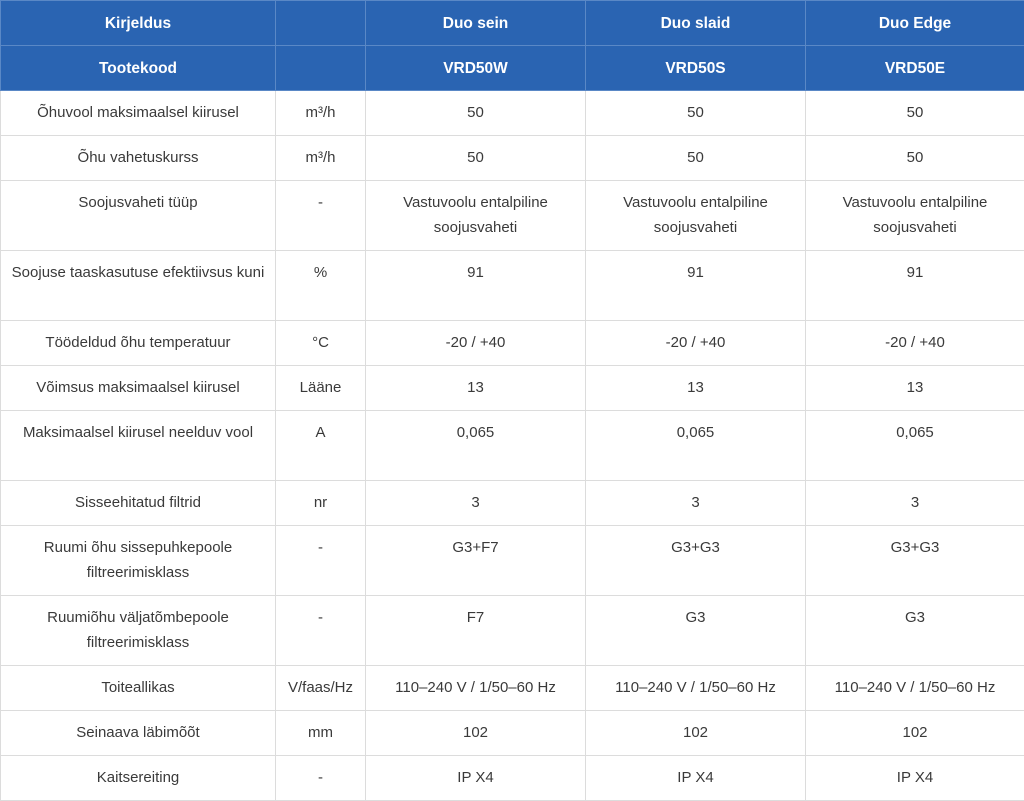  I want to click on header-unit, so click(321, 23).